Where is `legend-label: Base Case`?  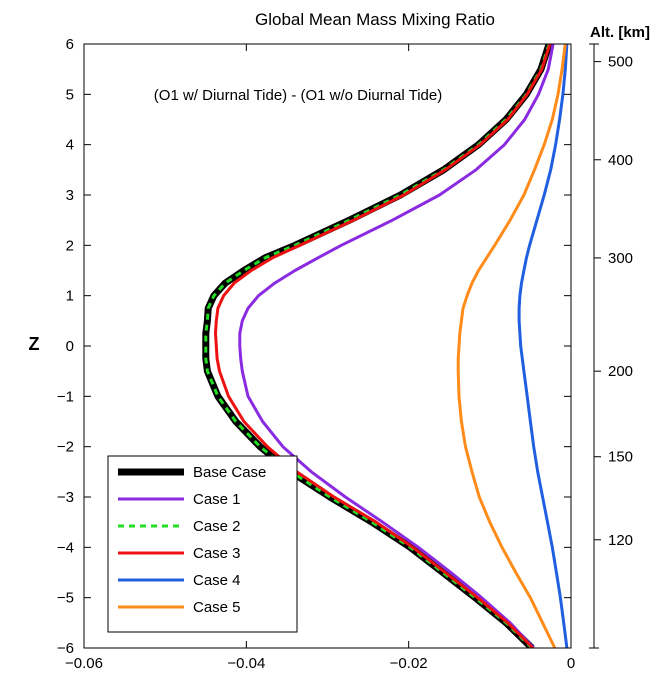
legend-label: Base Case is located at coordinates (229, 472).